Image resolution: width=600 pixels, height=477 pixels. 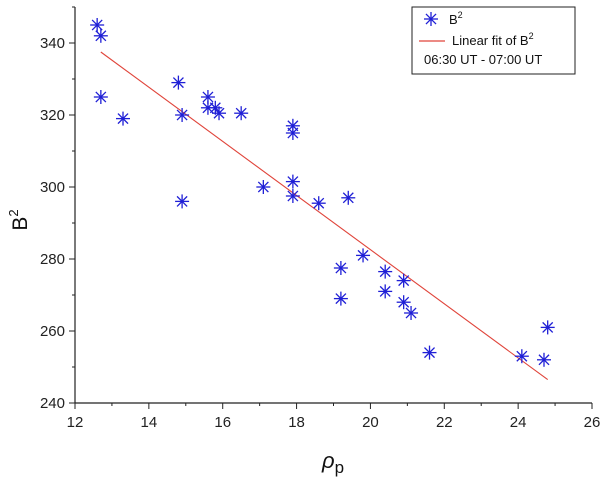 What do you see at coordinates (296, 422) in the screenshot?
I see `x-tick-label: 18` at bounding box center [296, 422].